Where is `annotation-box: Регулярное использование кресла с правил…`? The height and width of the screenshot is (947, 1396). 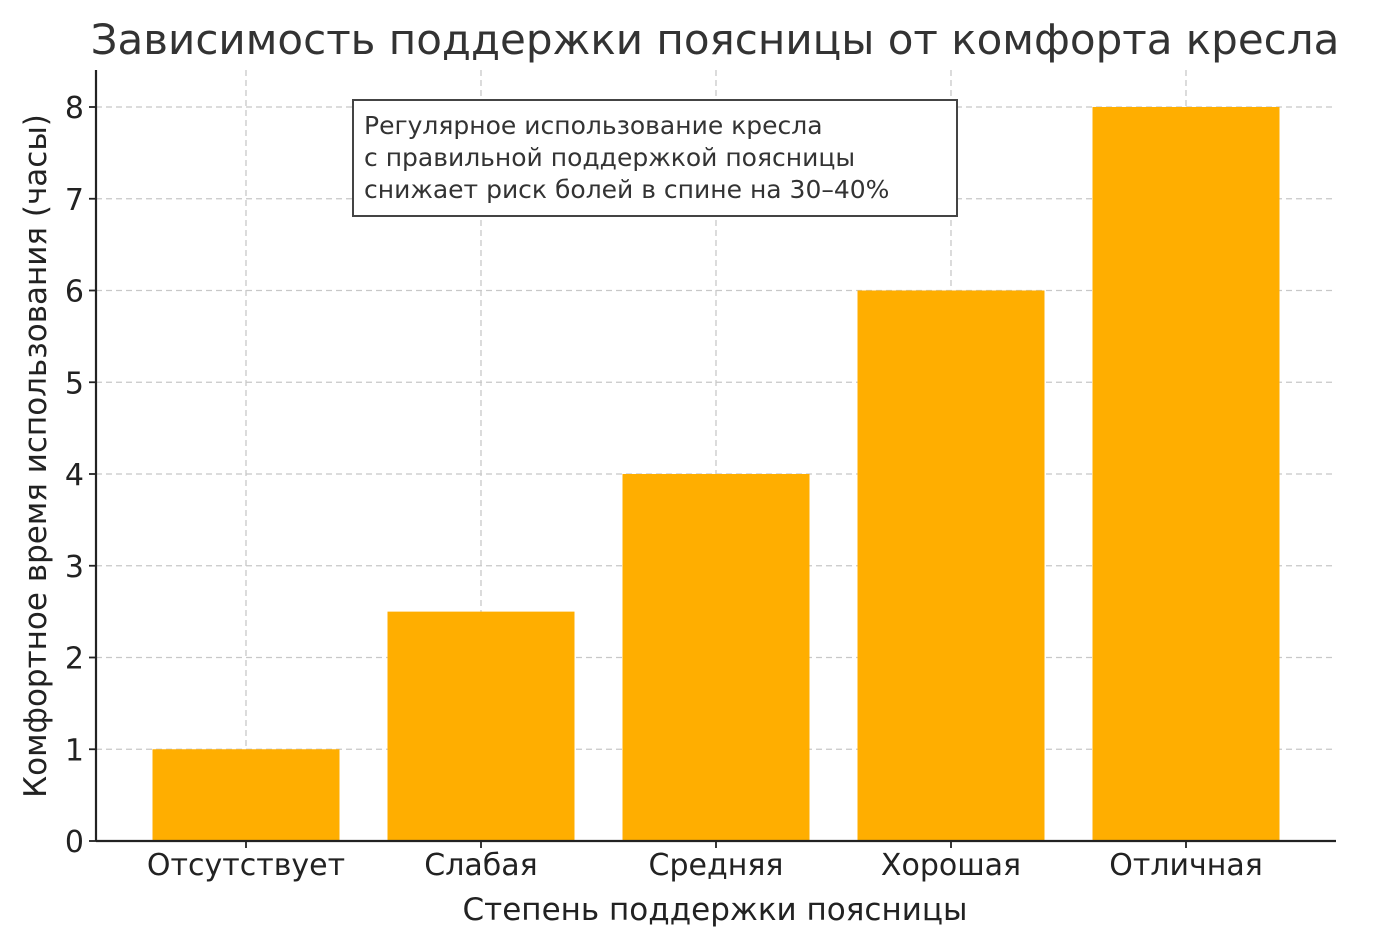
annotation-box: Регулярное использование кресла с правил… is located at coordinates (655, 158).